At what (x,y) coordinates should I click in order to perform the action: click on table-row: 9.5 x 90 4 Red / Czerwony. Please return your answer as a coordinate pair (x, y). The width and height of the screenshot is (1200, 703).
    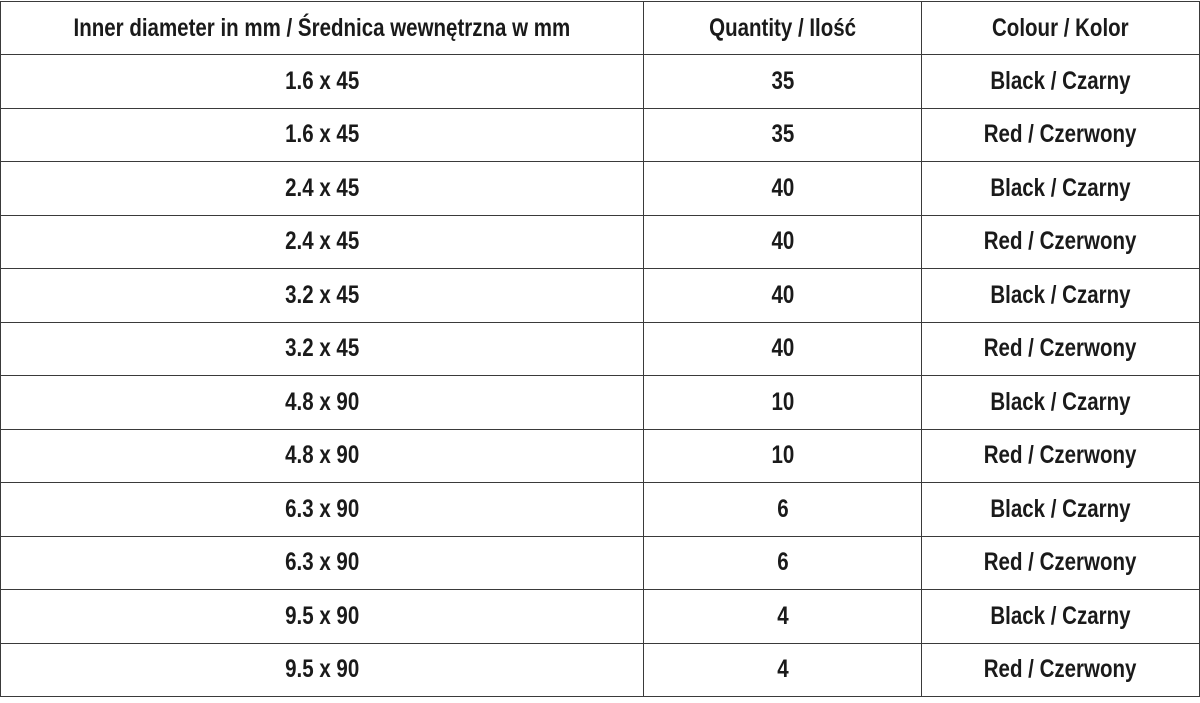
    Looking at the image, I should click on (600, 669).